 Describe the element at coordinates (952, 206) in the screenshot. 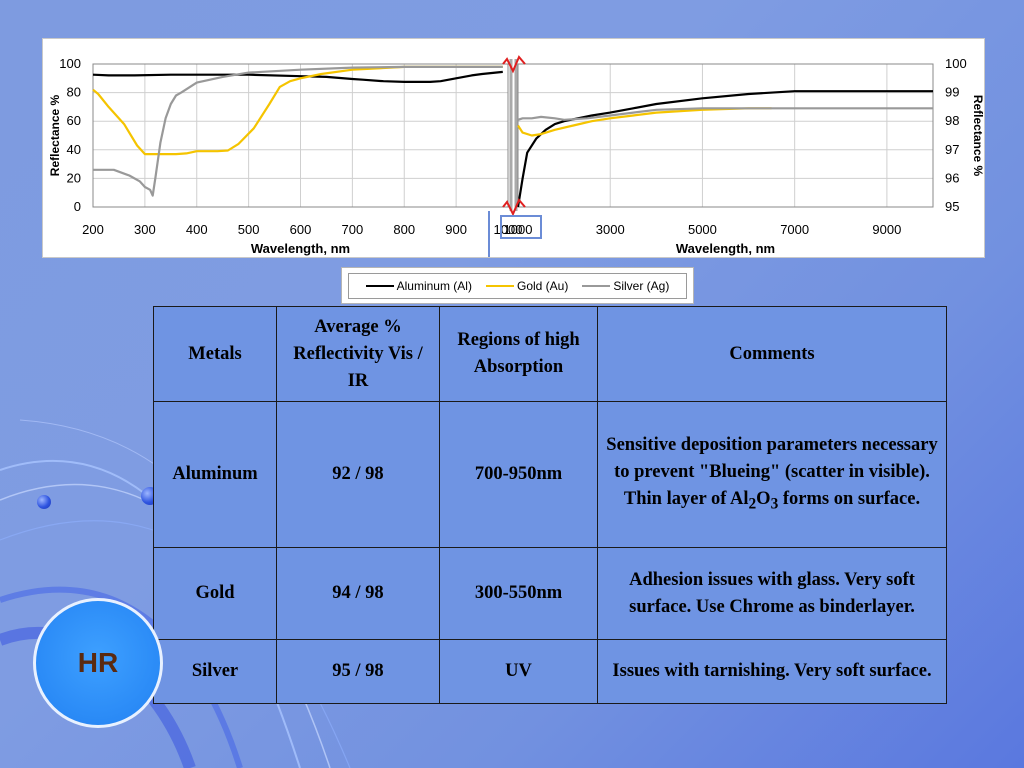

I see `y-tick-label: 95` at that location.